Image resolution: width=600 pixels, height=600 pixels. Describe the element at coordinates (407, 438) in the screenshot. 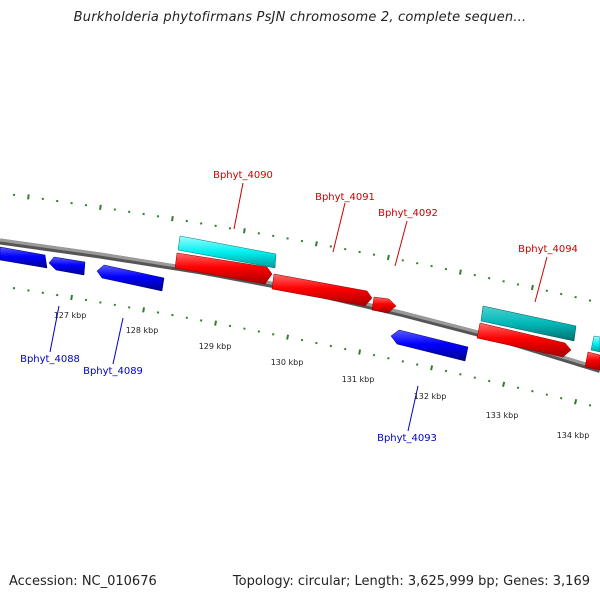

I see `gene-label-bphyt-4093: Bphyt_4093` at that location.